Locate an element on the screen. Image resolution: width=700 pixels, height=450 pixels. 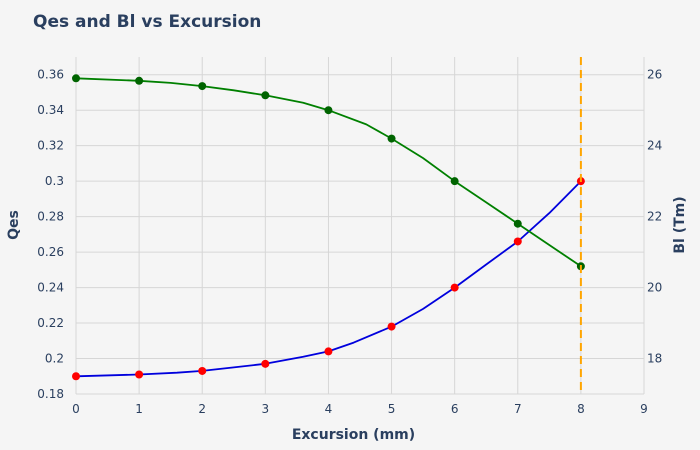
y2-tick-label: 26 is located at coordinates (654, 75).